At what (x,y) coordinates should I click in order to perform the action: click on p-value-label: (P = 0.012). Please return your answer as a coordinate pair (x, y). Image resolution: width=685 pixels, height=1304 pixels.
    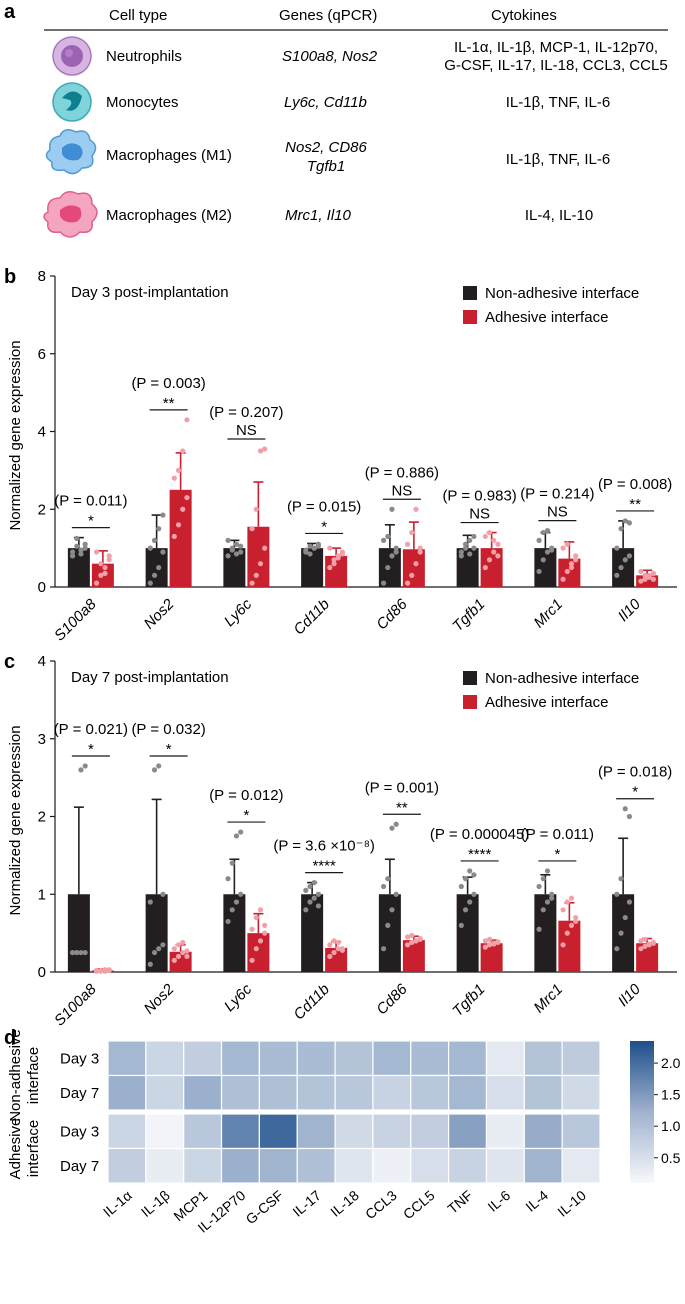
    Looking at the image, I should click on (246, 795).